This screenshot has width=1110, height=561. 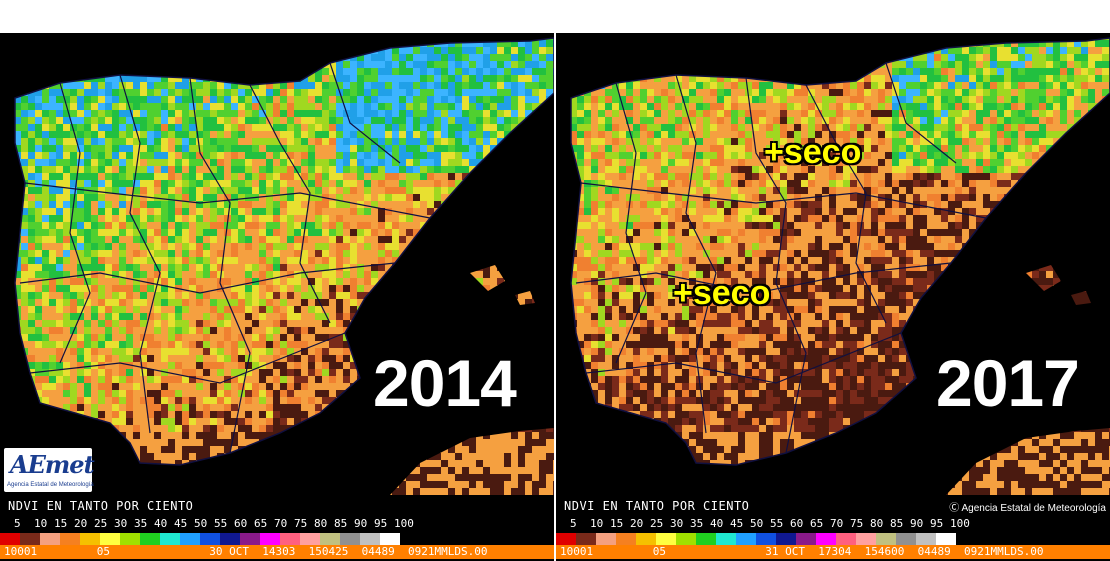 I want to click on legend-scale-value: 20, so click(x=637, y=523).